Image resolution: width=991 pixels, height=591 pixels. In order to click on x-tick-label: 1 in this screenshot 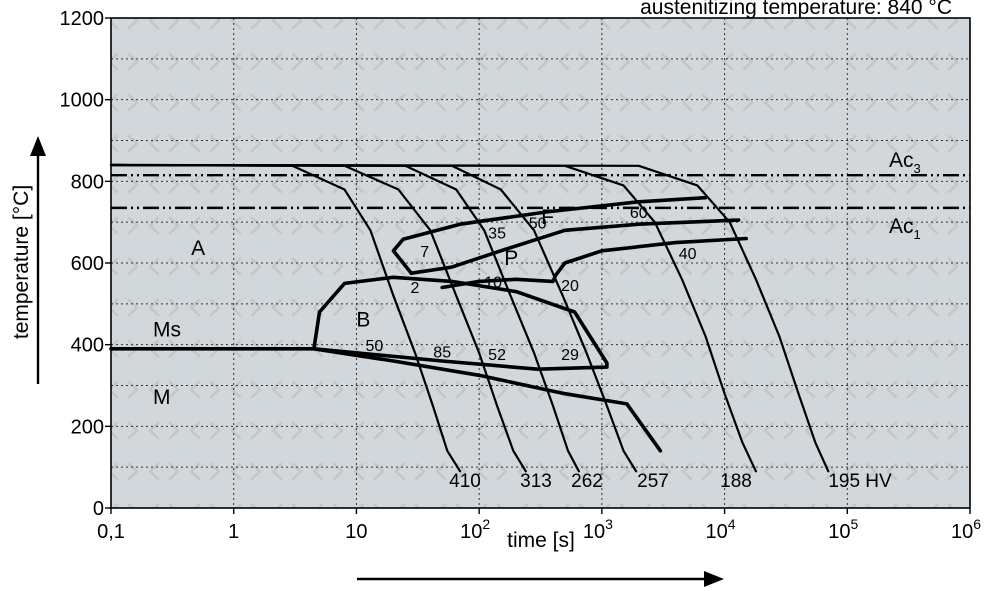, I will do `click(233, 532)`.